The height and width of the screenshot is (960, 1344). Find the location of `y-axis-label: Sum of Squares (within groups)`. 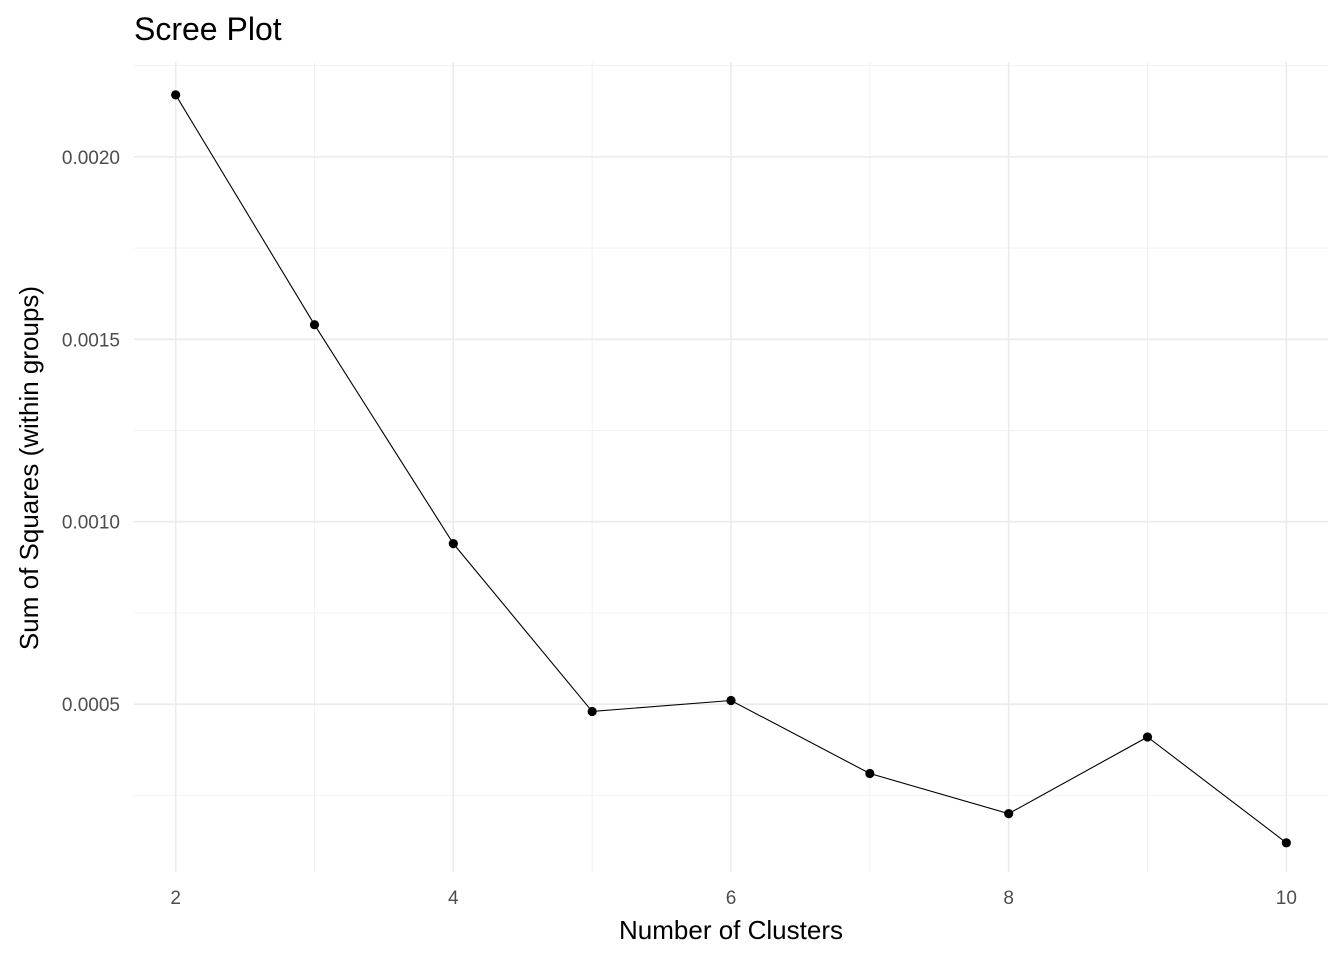

y-axis-label: Sum of Squares (within groups) is located at coordinates (29, 468).